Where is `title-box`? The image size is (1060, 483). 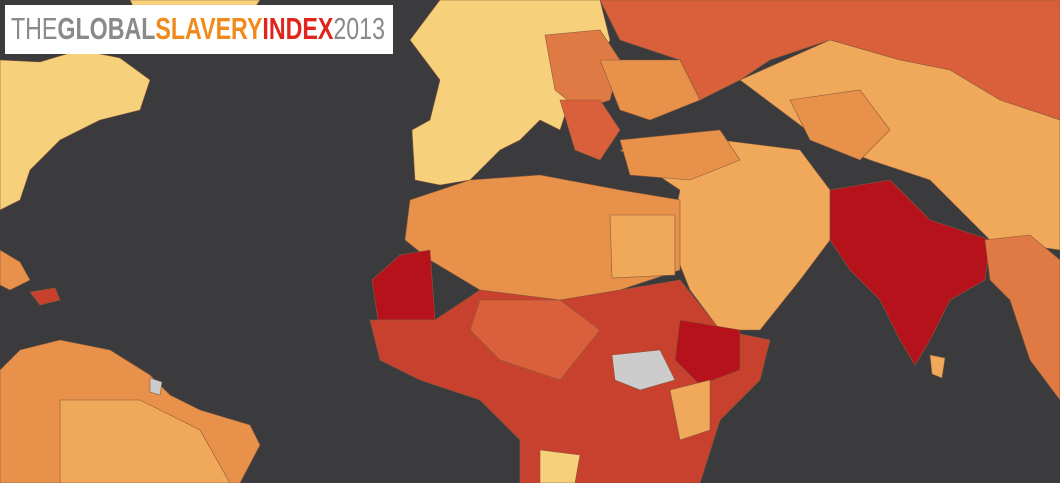
title-box is located at coordinates (199, 29).